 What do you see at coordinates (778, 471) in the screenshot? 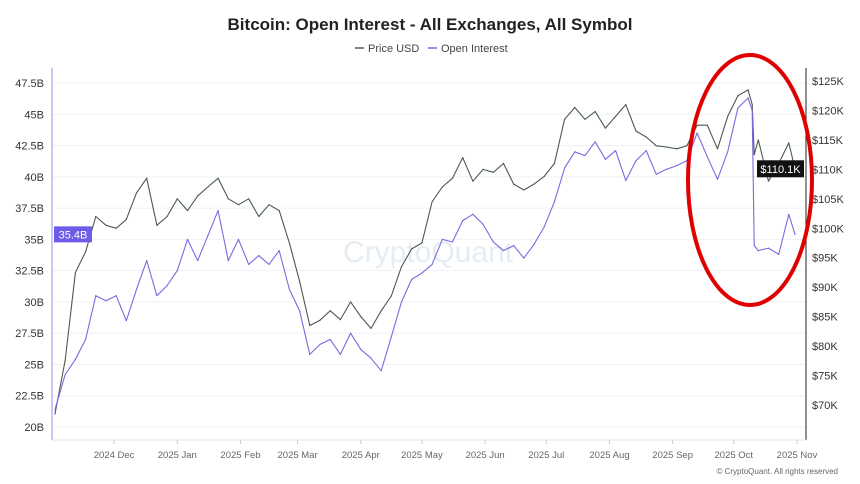
I see `copyright: © CryptoQuant. All rights reserved` at bounding box center [778, 471].